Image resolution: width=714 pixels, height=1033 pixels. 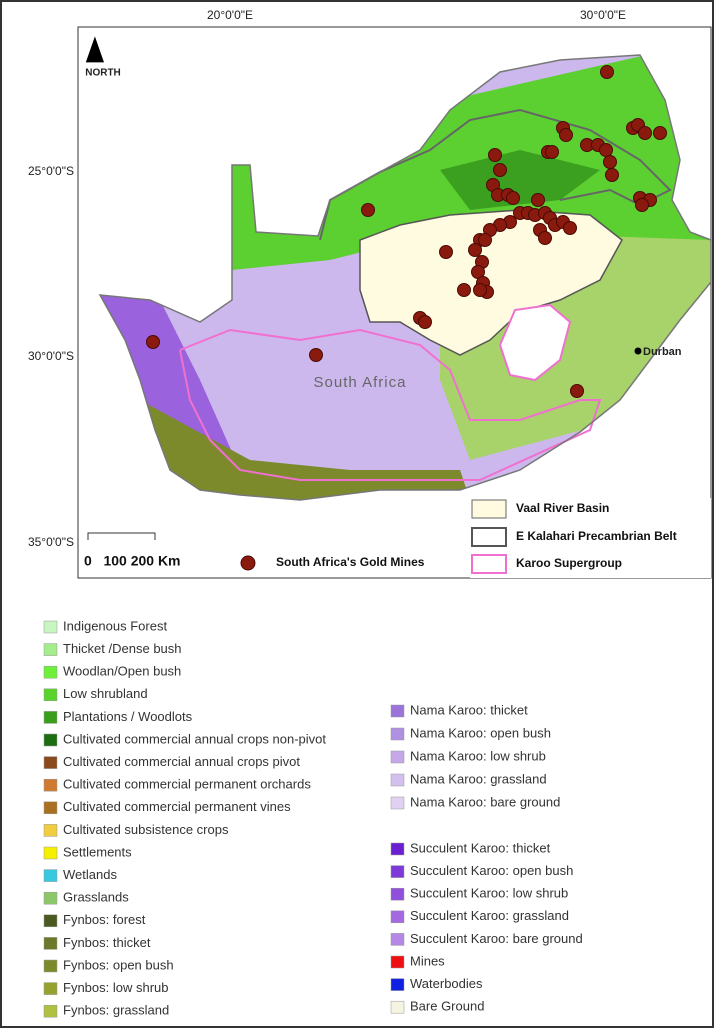 What do you see at coordinates (489, 509) in the screenshot?
I see `vaal-symbol` at bounding box center [489, 509].